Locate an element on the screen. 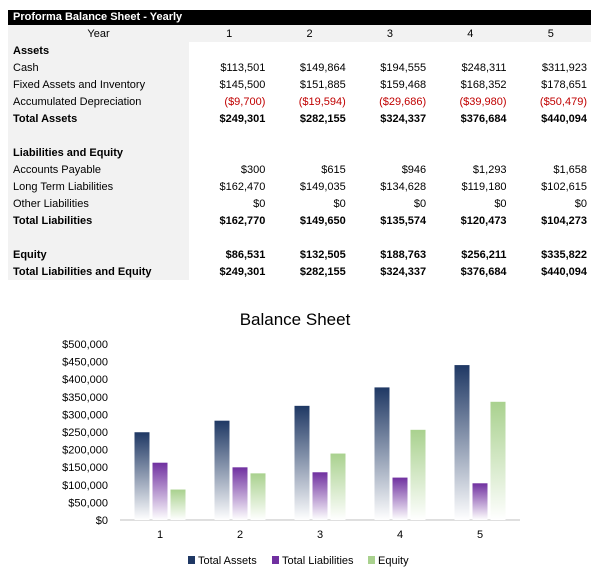 The height and width of the screenshot is (574, 599). value-cell: $615 is located at coordinates (333, 169).